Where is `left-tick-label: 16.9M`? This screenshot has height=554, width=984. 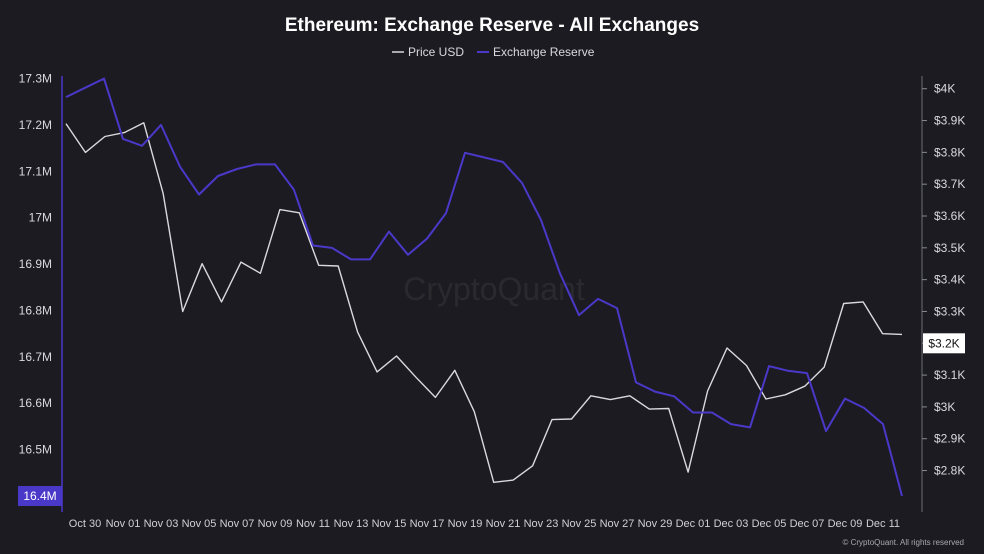 left-tick-label: 16.9M is located at coordinates (35, 264).